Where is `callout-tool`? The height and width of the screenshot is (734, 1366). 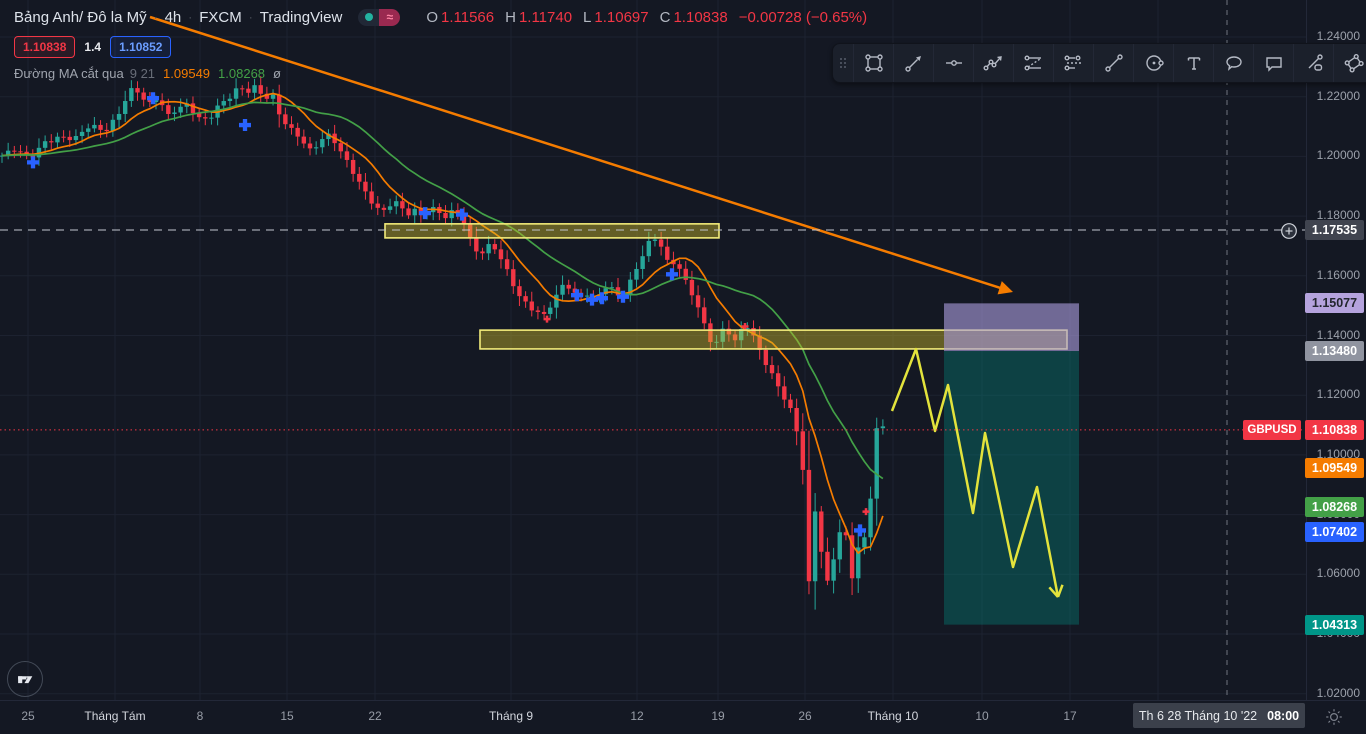 callout-tool is located at coordinates (1273, 63).